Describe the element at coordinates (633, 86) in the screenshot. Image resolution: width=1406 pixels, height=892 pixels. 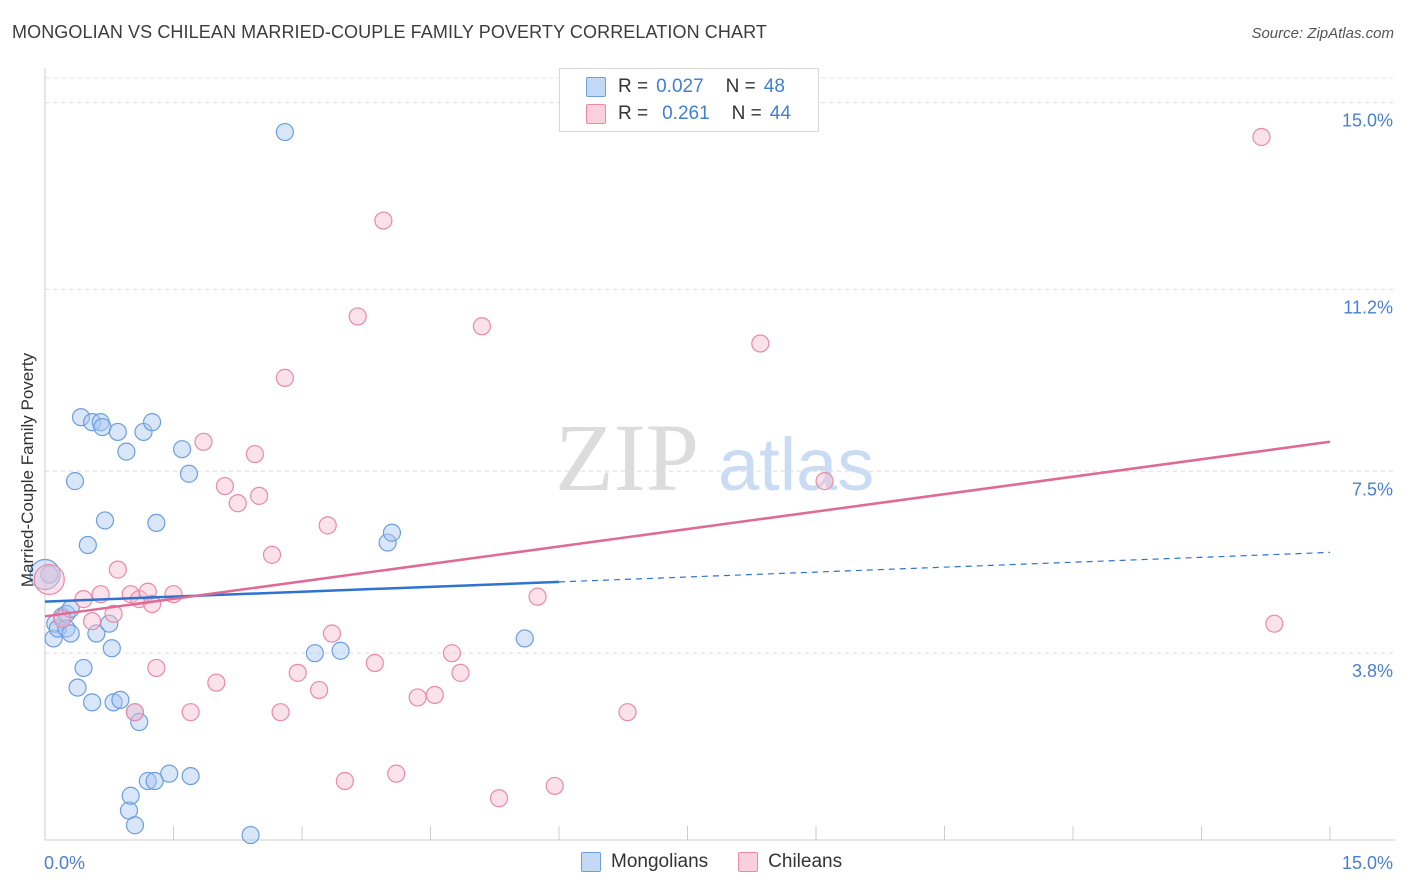
I see `legend-r-label: R =` at that location.